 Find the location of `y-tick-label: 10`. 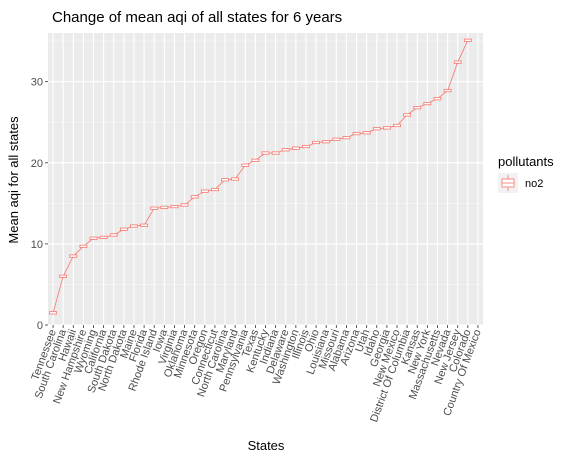

y-tick-label: 10 is located at coordinates (37, 245).